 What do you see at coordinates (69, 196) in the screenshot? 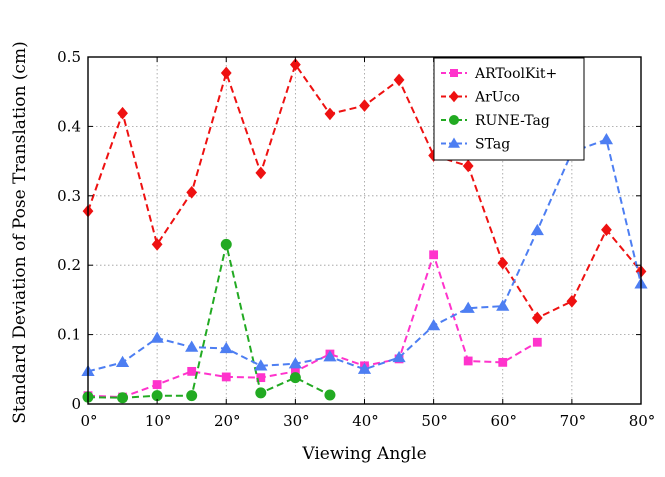
I see `y-tick-label: 0.3` at bounding box center [69, 196].